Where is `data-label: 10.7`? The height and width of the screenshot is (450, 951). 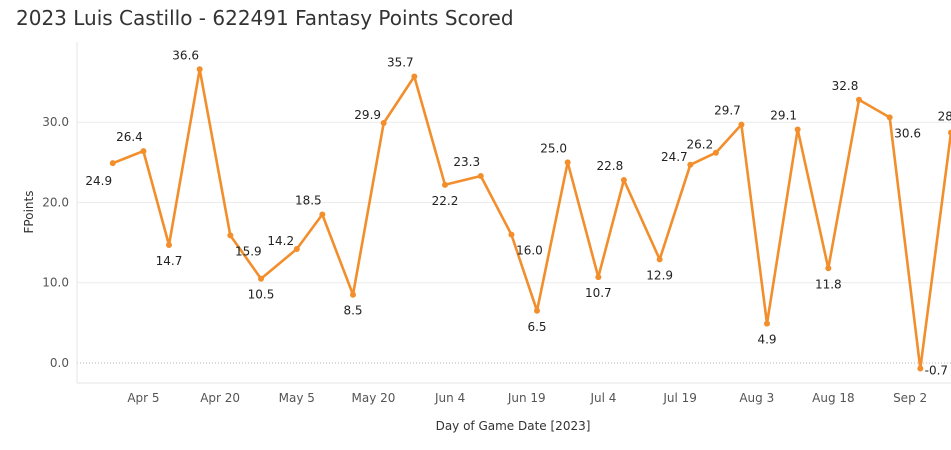 data-label: 10.7 is located at coordinates (598, 293).